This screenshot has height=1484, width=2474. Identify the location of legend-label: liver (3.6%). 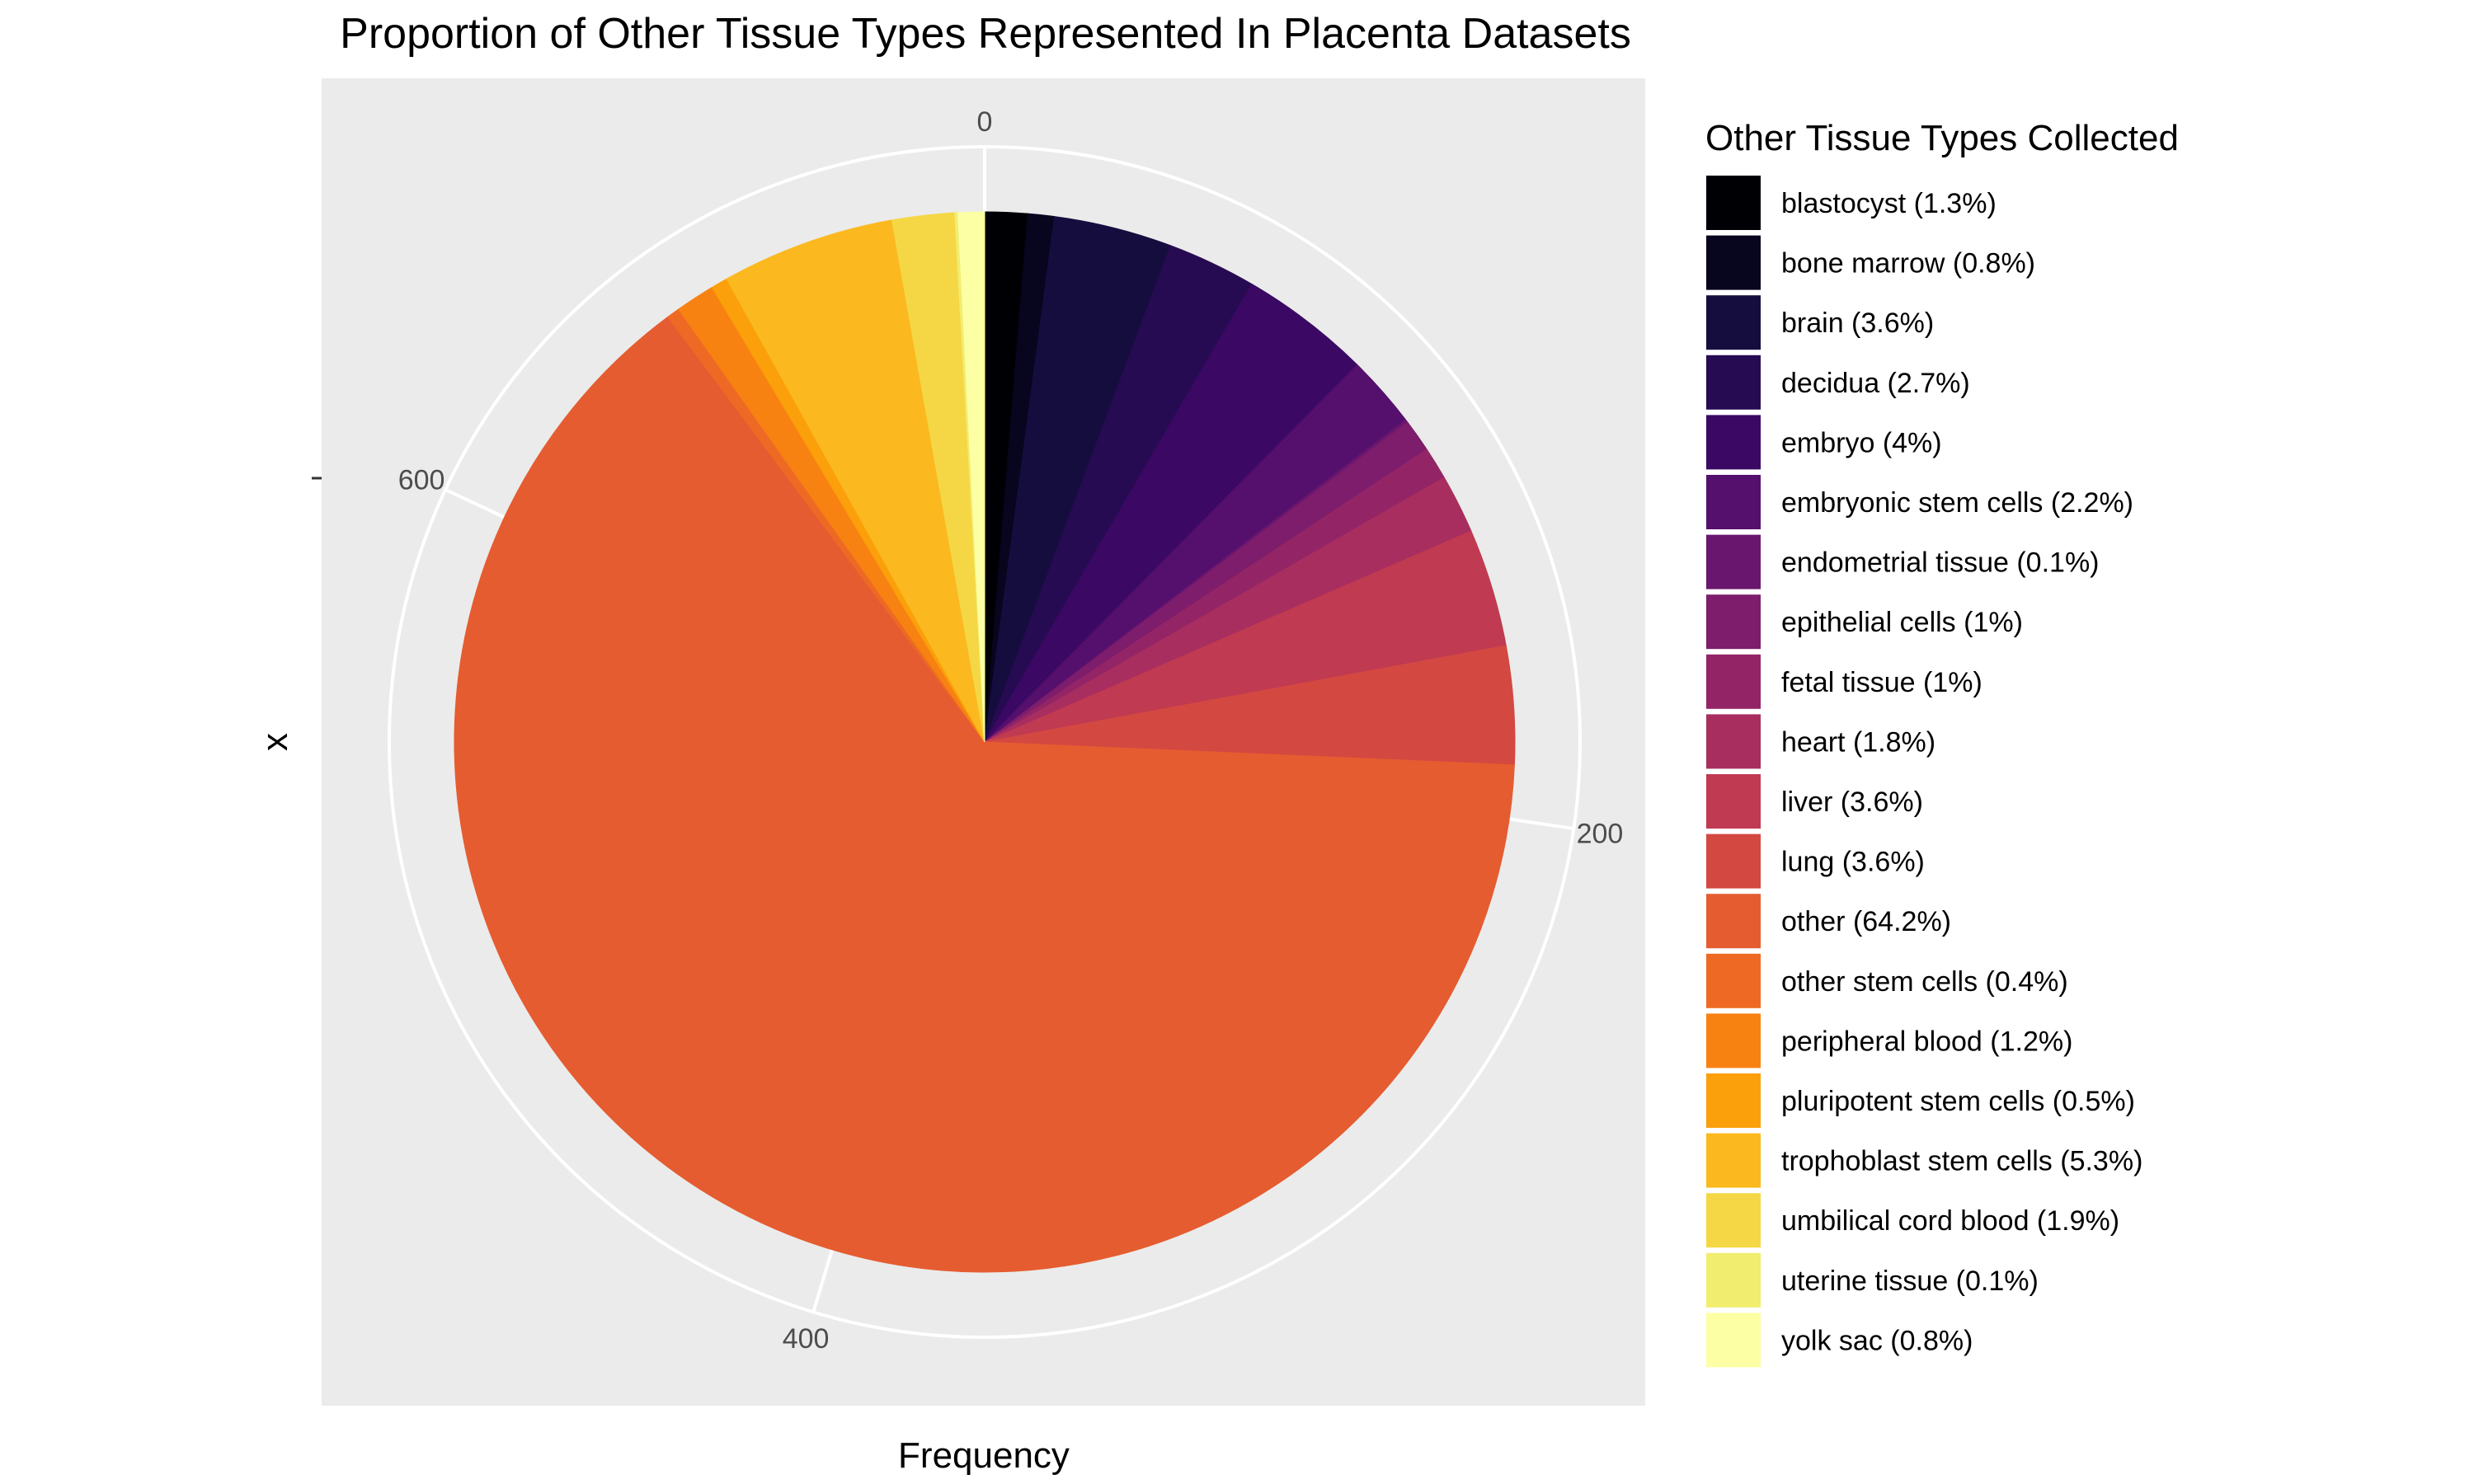
(1852, 802).